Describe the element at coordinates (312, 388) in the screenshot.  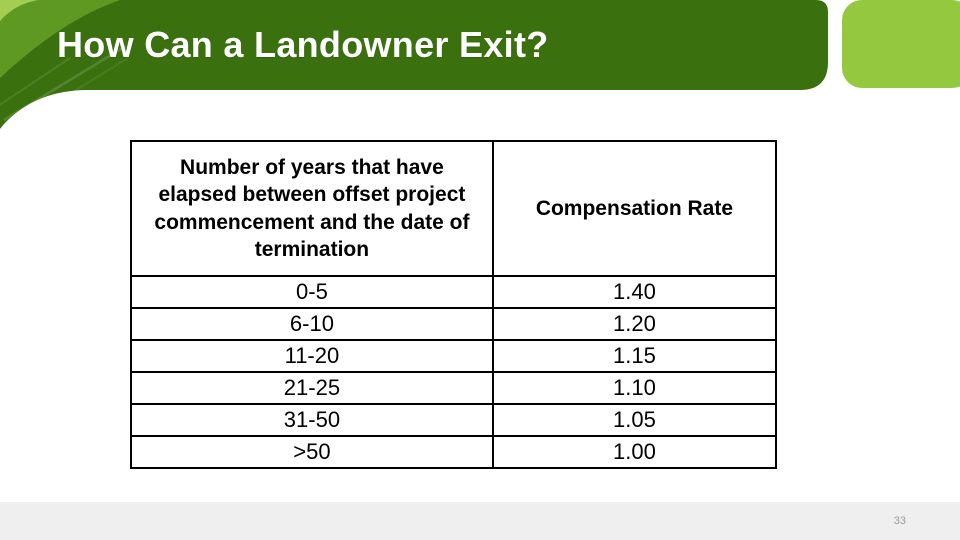
I see `cell-years: 21-25` at that location.